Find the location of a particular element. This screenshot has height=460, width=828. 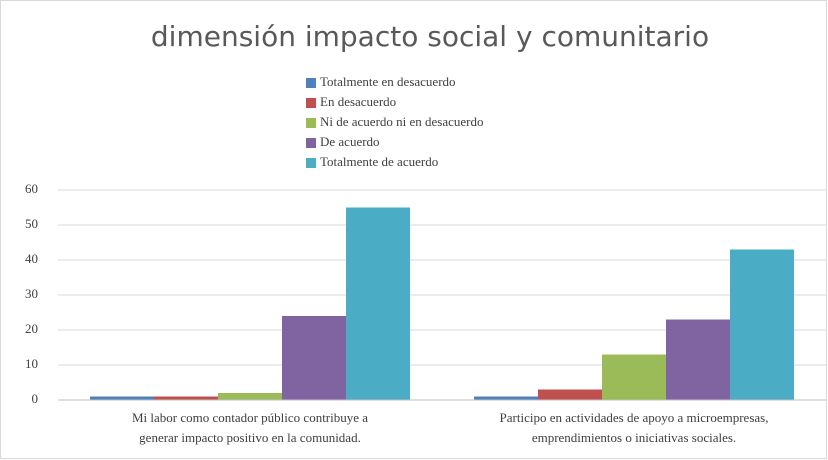

y-tick-label: 10 is located at coordinates (31, 363).